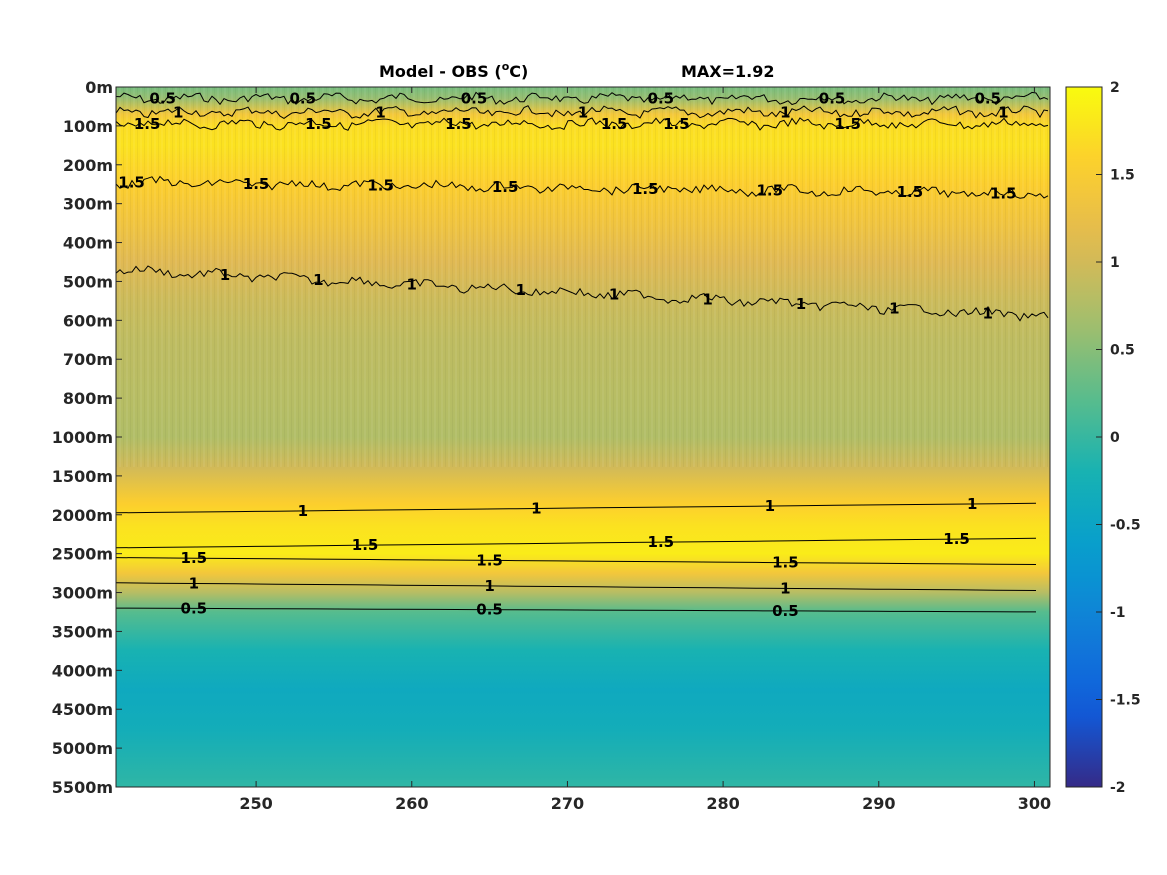 The image size is (1167, 875). What do you see at coordinates (88, 281) in the screenshot?
I see `y-tick-label: 500m` at bounding box center [88, 281].